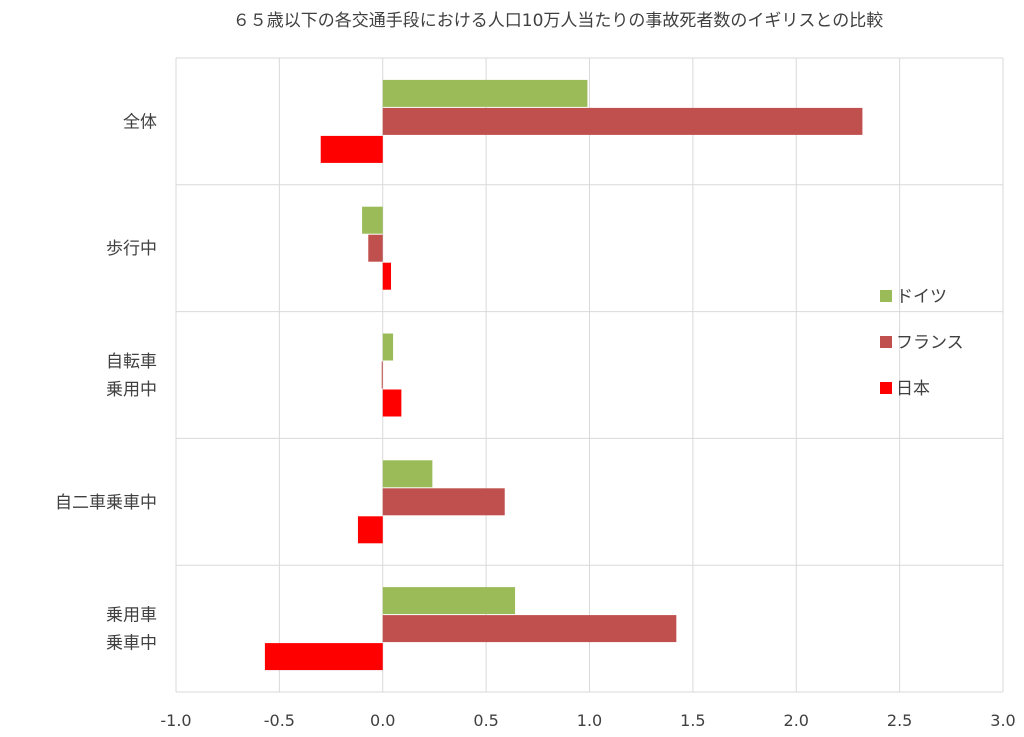  What do you see at coordinates (1002, 720) in the screenshot?
I see `x-tick-label: 3.0` at bounding box center [1002, 720].